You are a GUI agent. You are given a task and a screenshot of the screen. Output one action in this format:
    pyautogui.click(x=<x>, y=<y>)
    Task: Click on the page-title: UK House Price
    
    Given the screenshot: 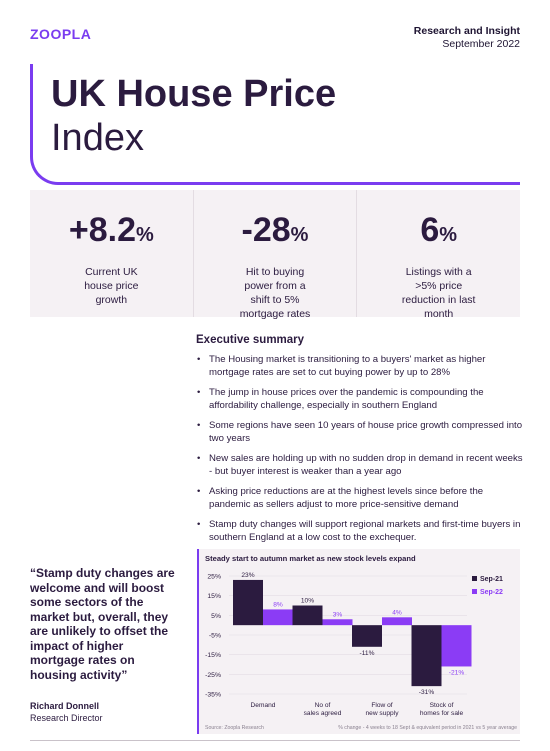 What is the action you would take?
    pyautogui.click(x=194, y=94)
    